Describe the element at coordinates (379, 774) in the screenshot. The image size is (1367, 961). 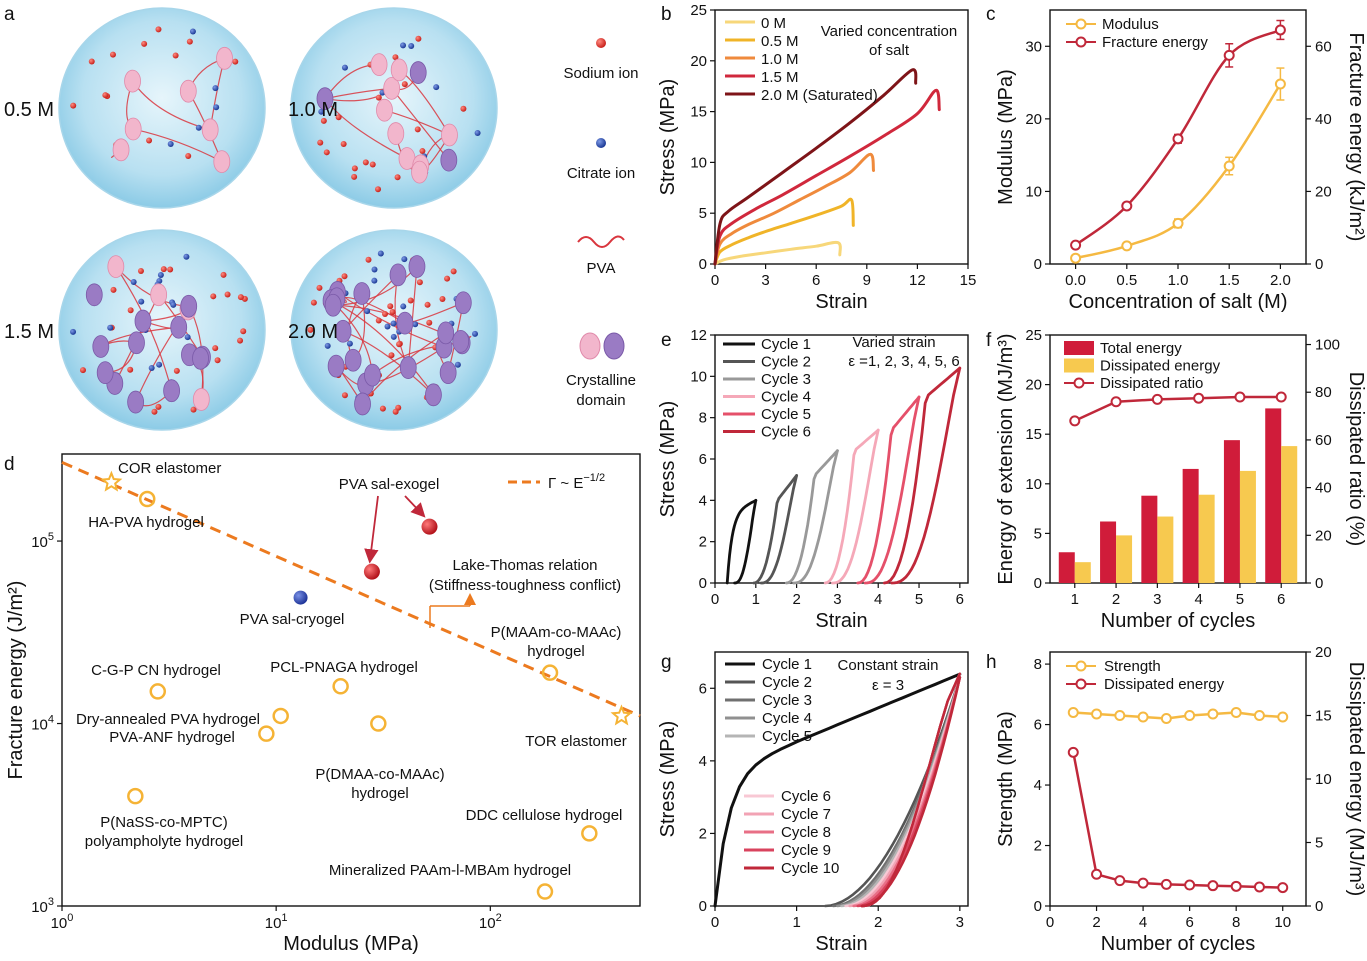
I see `point-label: P(DMAA-co-MAAc)` at that location.